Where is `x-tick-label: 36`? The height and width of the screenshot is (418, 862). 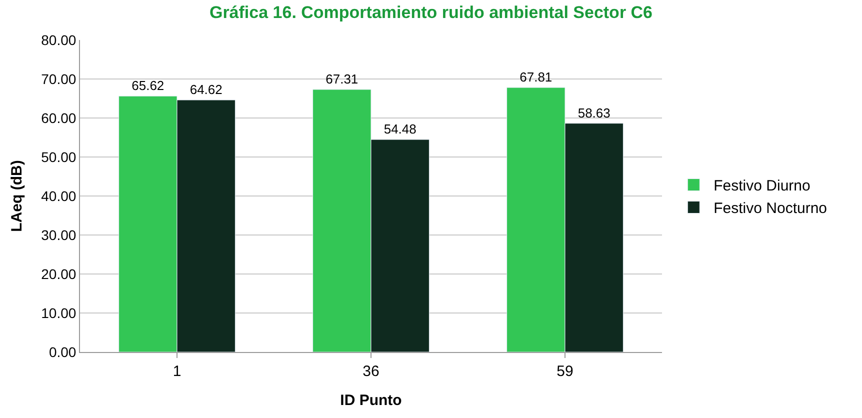 x-tick-label: 36 is located at coordinates (371, 371).